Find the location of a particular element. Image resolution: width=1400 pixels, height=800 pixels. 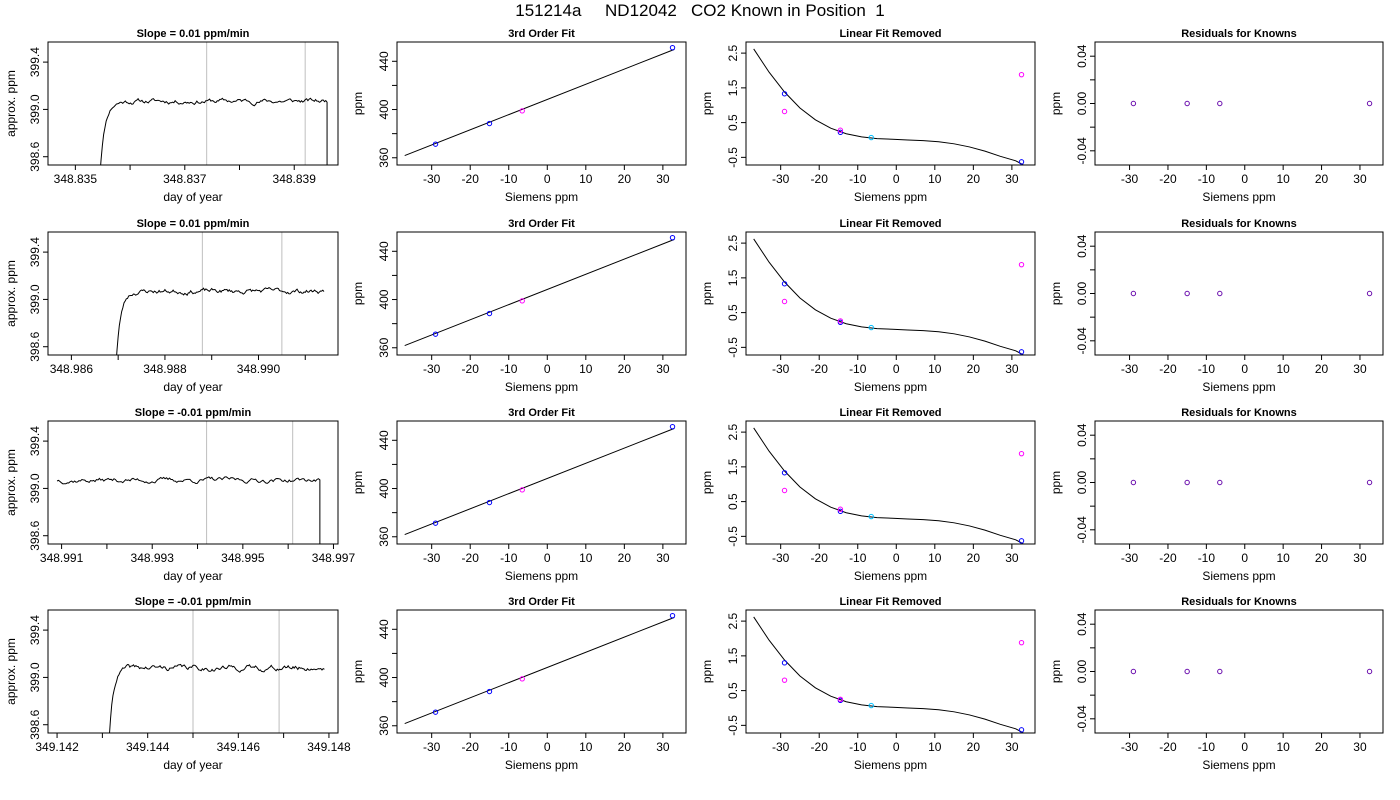

x-tick-label: 348.839 is located at coordinates (295, 179).